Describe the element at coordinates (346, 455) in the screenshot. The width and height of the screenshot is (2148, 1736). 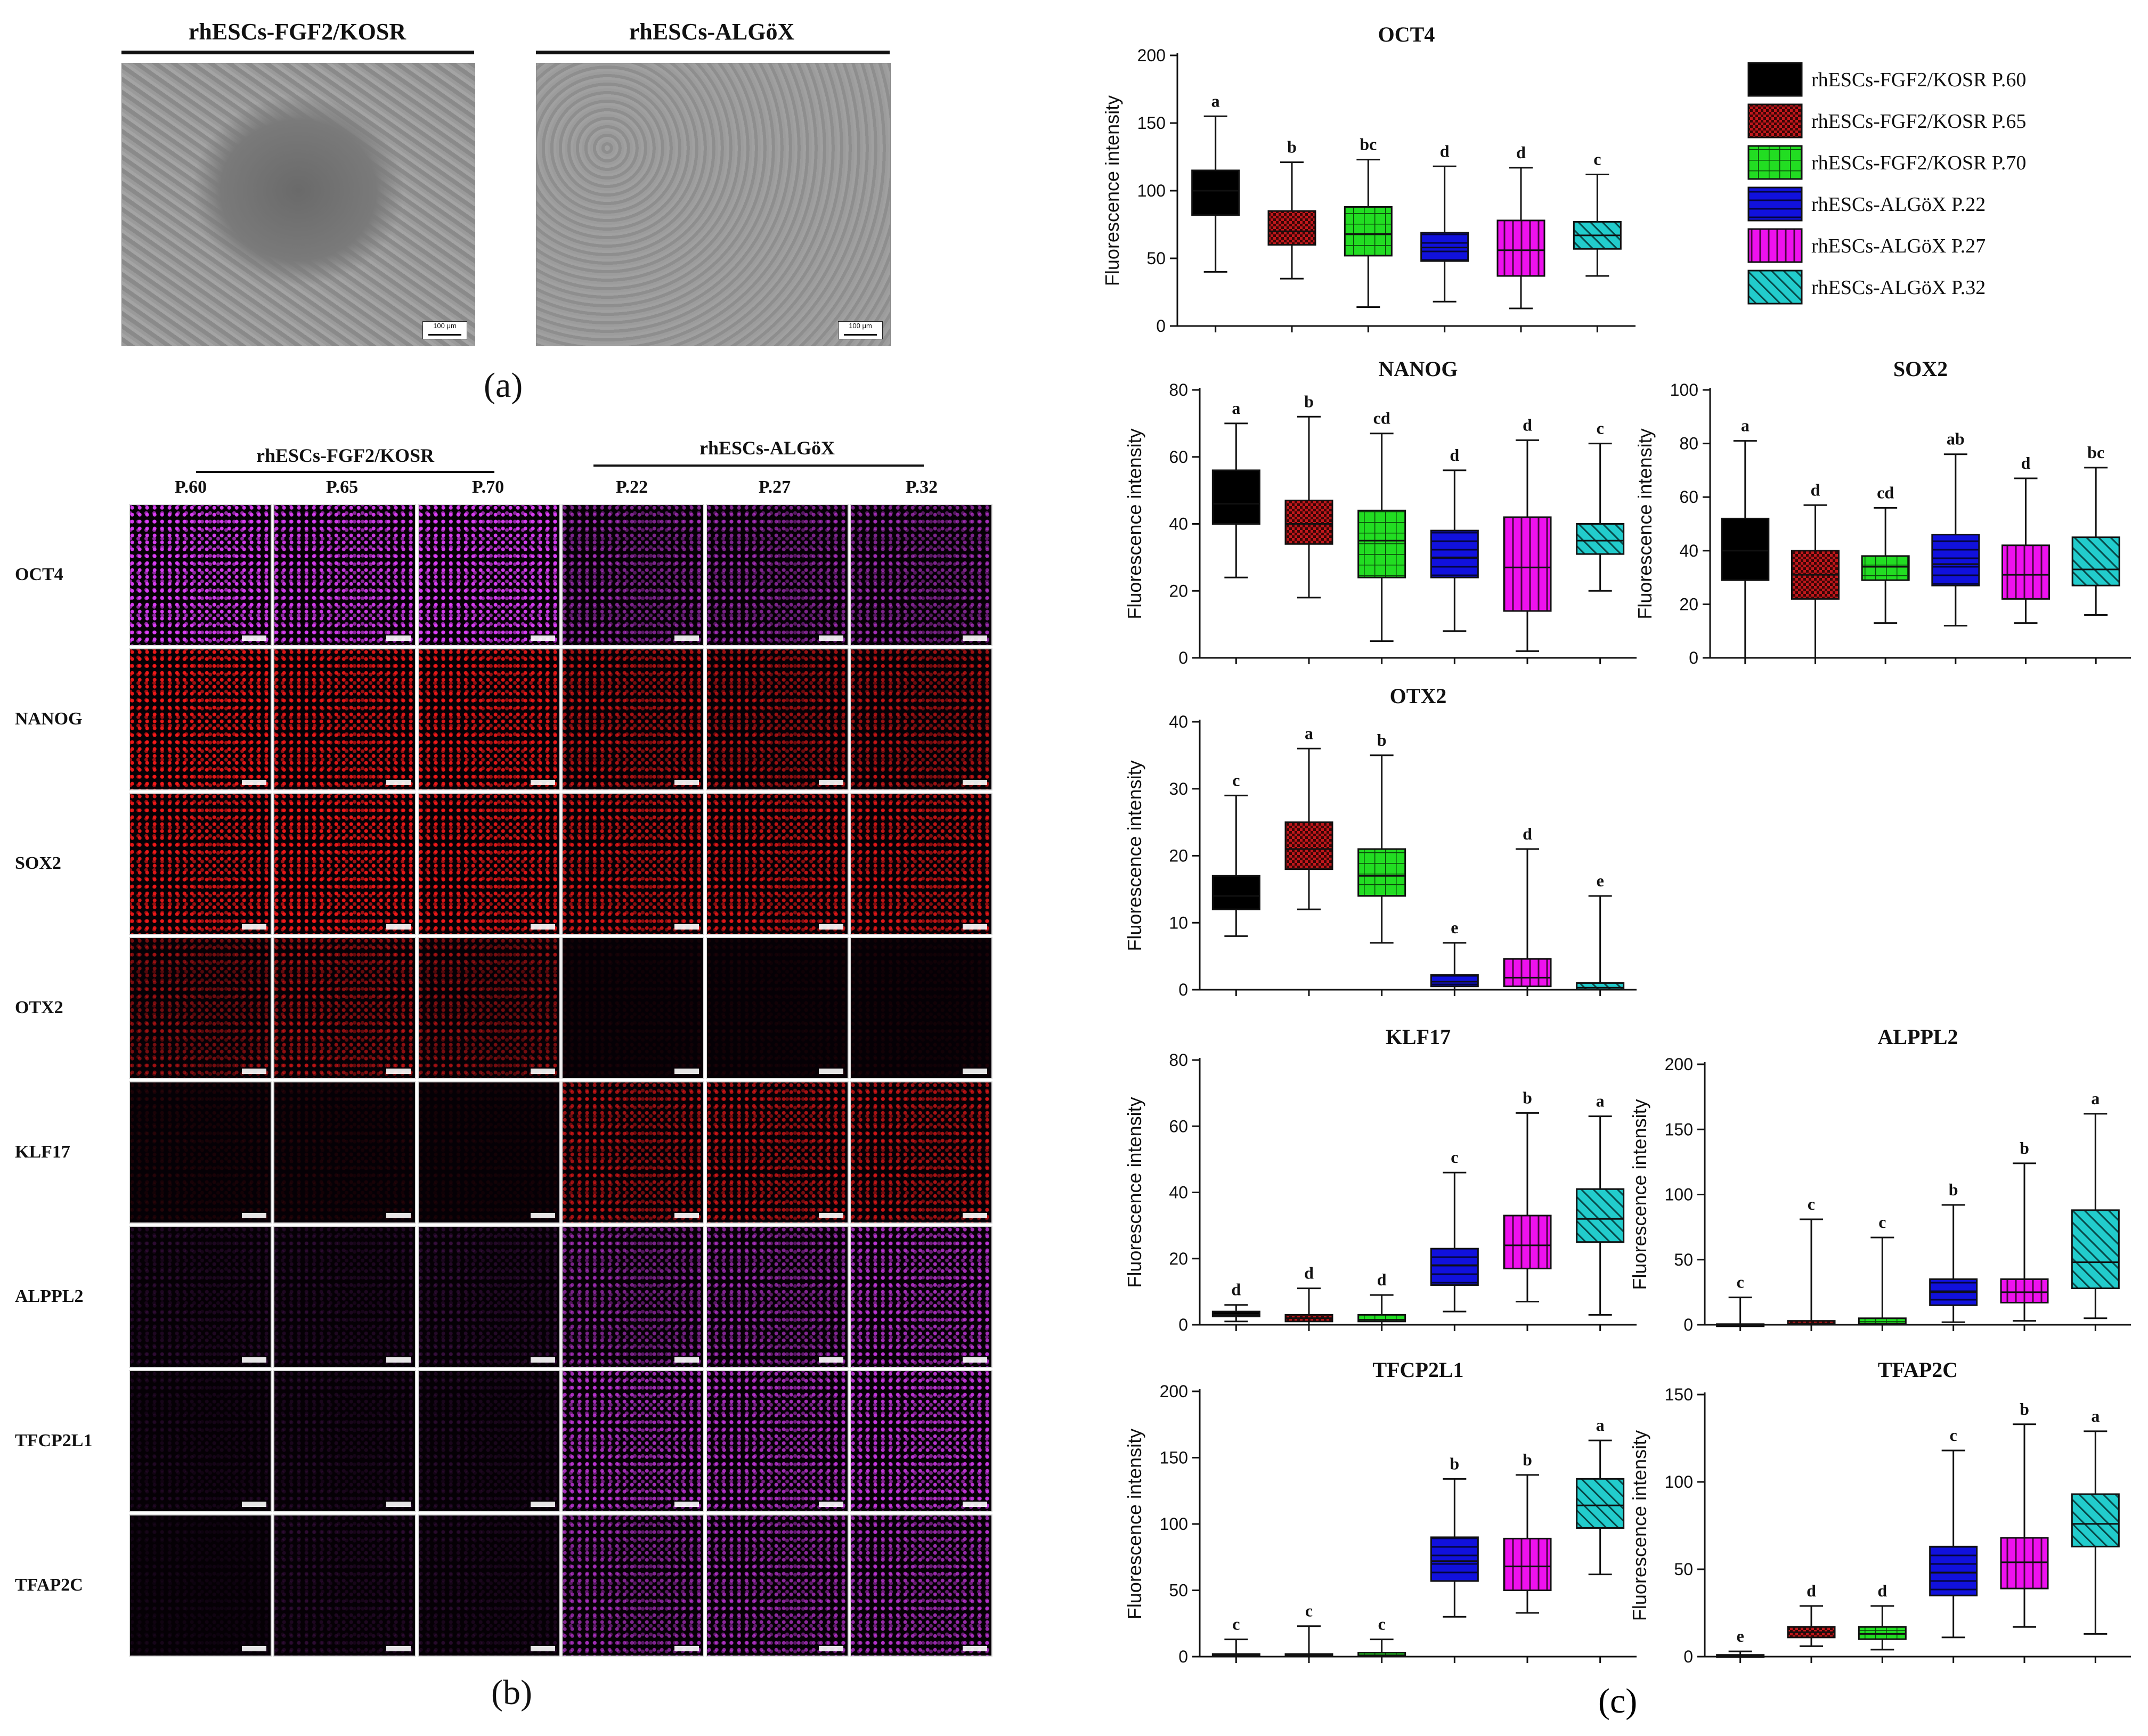
I see `group-label-fgf2: rhESCs-FGF2/KOSR` at that location.